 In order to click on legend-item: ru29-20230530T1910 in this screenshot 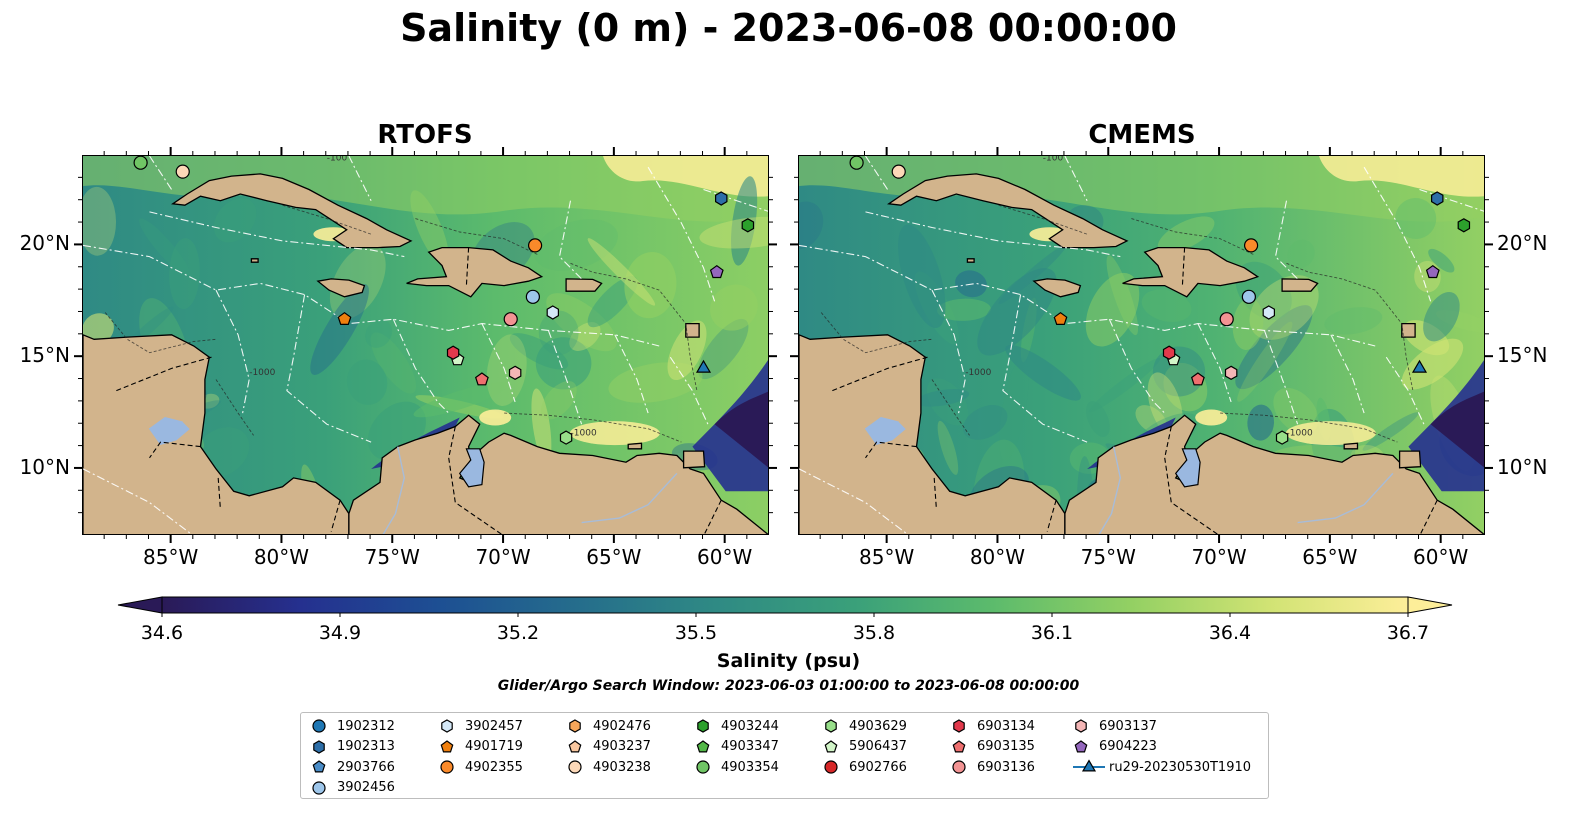, I will do `click(1162, 767)`.